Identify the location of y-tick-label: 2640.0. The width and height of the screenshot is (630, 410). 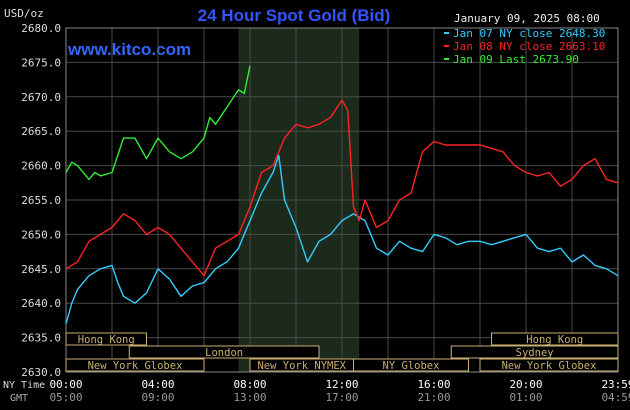
(41, 303).